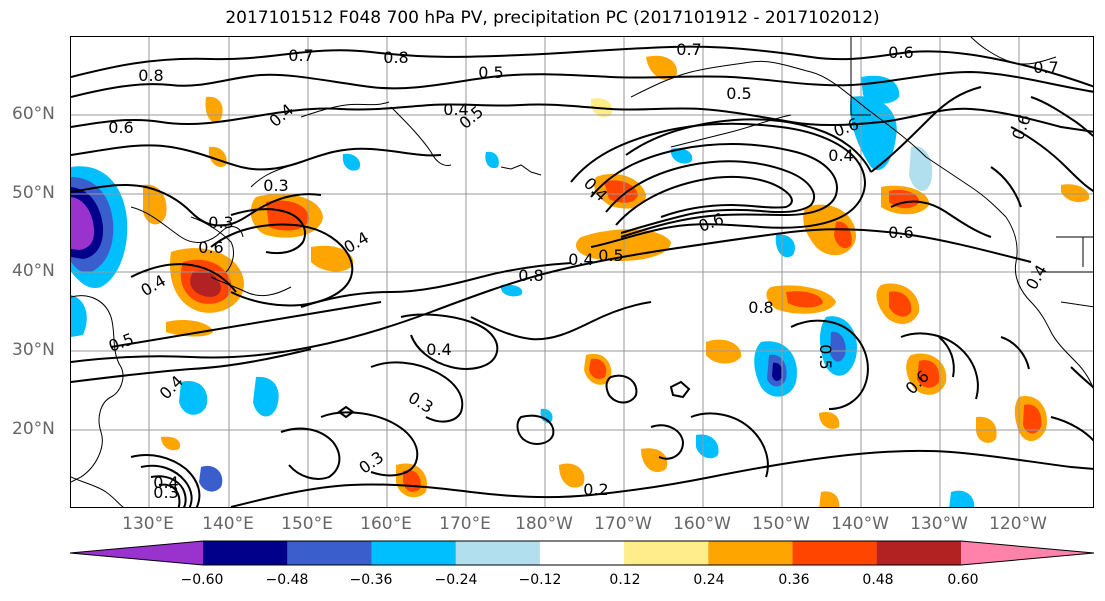 The height and width of the screenshot is (601, 1105). I want to click on colorbar-extend-min, so click(136, 553).